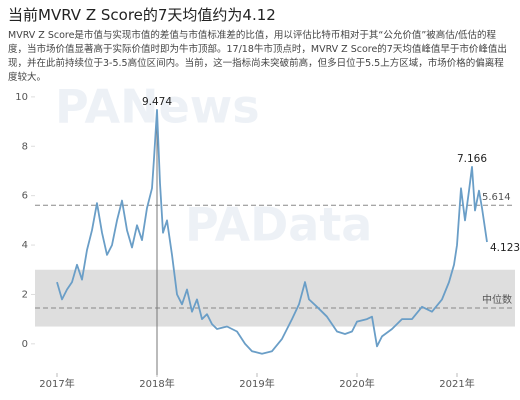 This screenshot has width=520, height=400. I want to click on chart-title: 当前MVRV Z Score的7天均值约为4.12, so click(142, 15).